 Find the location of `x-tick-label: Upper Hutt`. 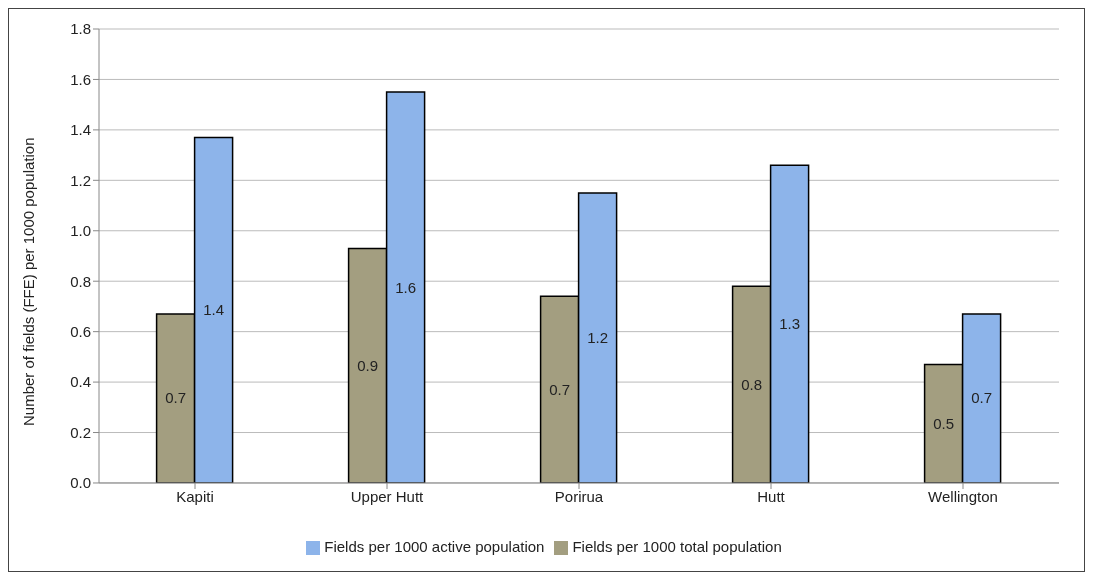

x-tick-label: Upper Hutt is located at coordinates (387, 496).